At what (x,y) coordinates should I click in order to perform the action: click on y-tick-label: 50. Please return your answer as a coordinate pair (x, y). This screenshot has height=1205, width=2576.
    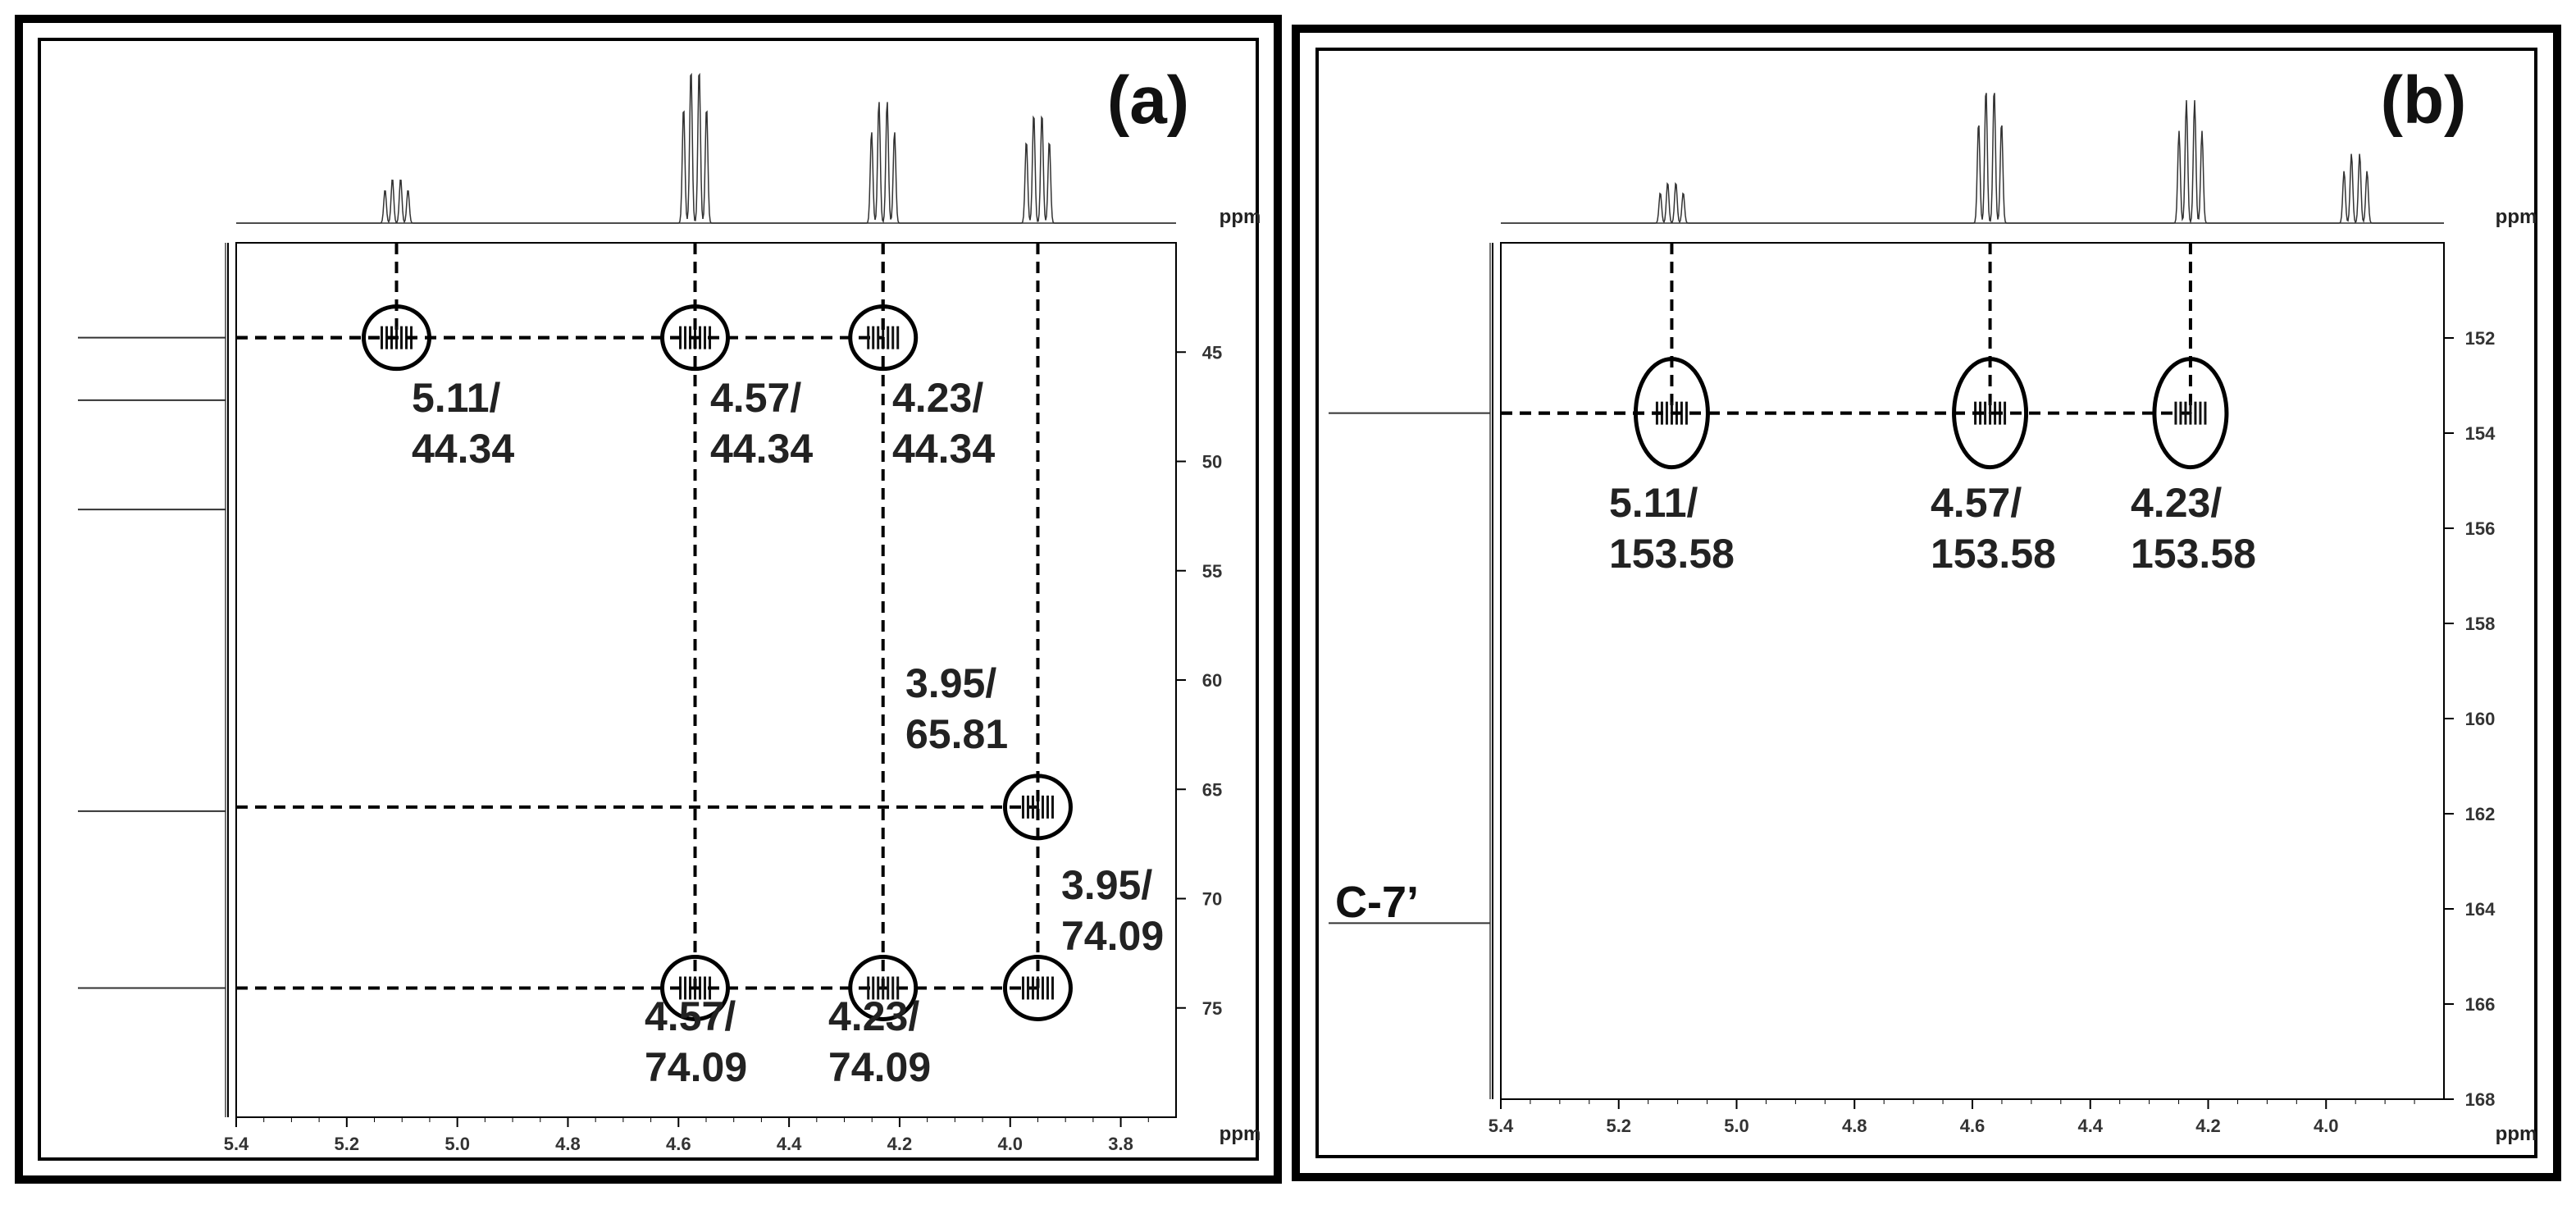
    Looking at the image, I should click on (1212, 462).